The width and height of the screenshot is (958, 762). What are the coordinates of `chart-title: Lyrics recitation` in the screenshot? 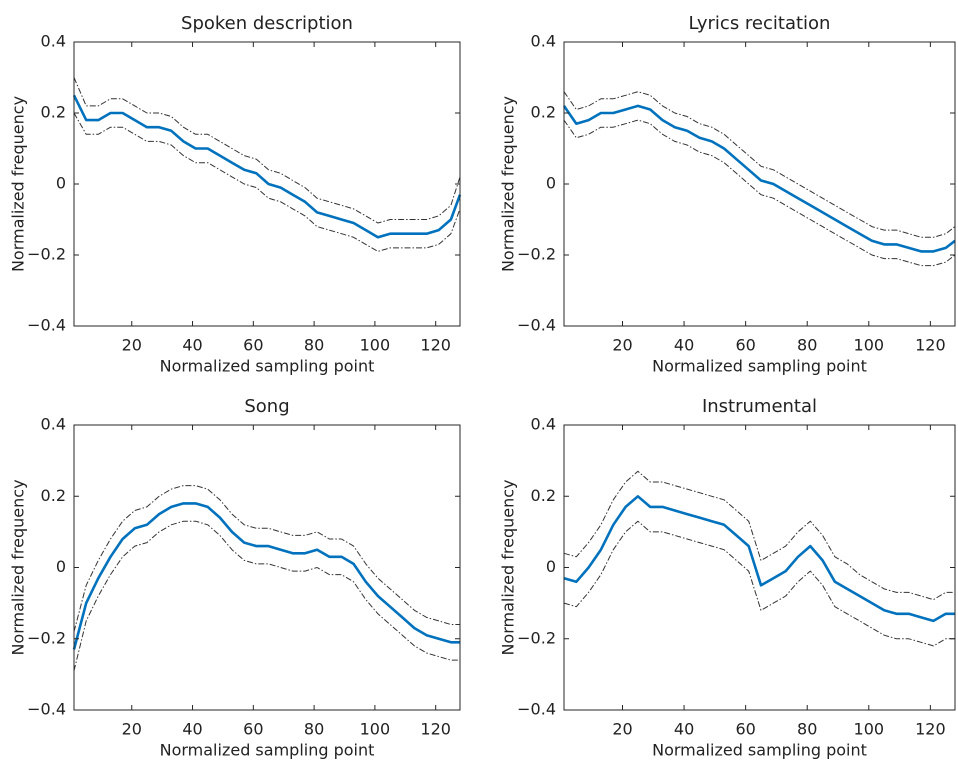 It's located at (760, 23).